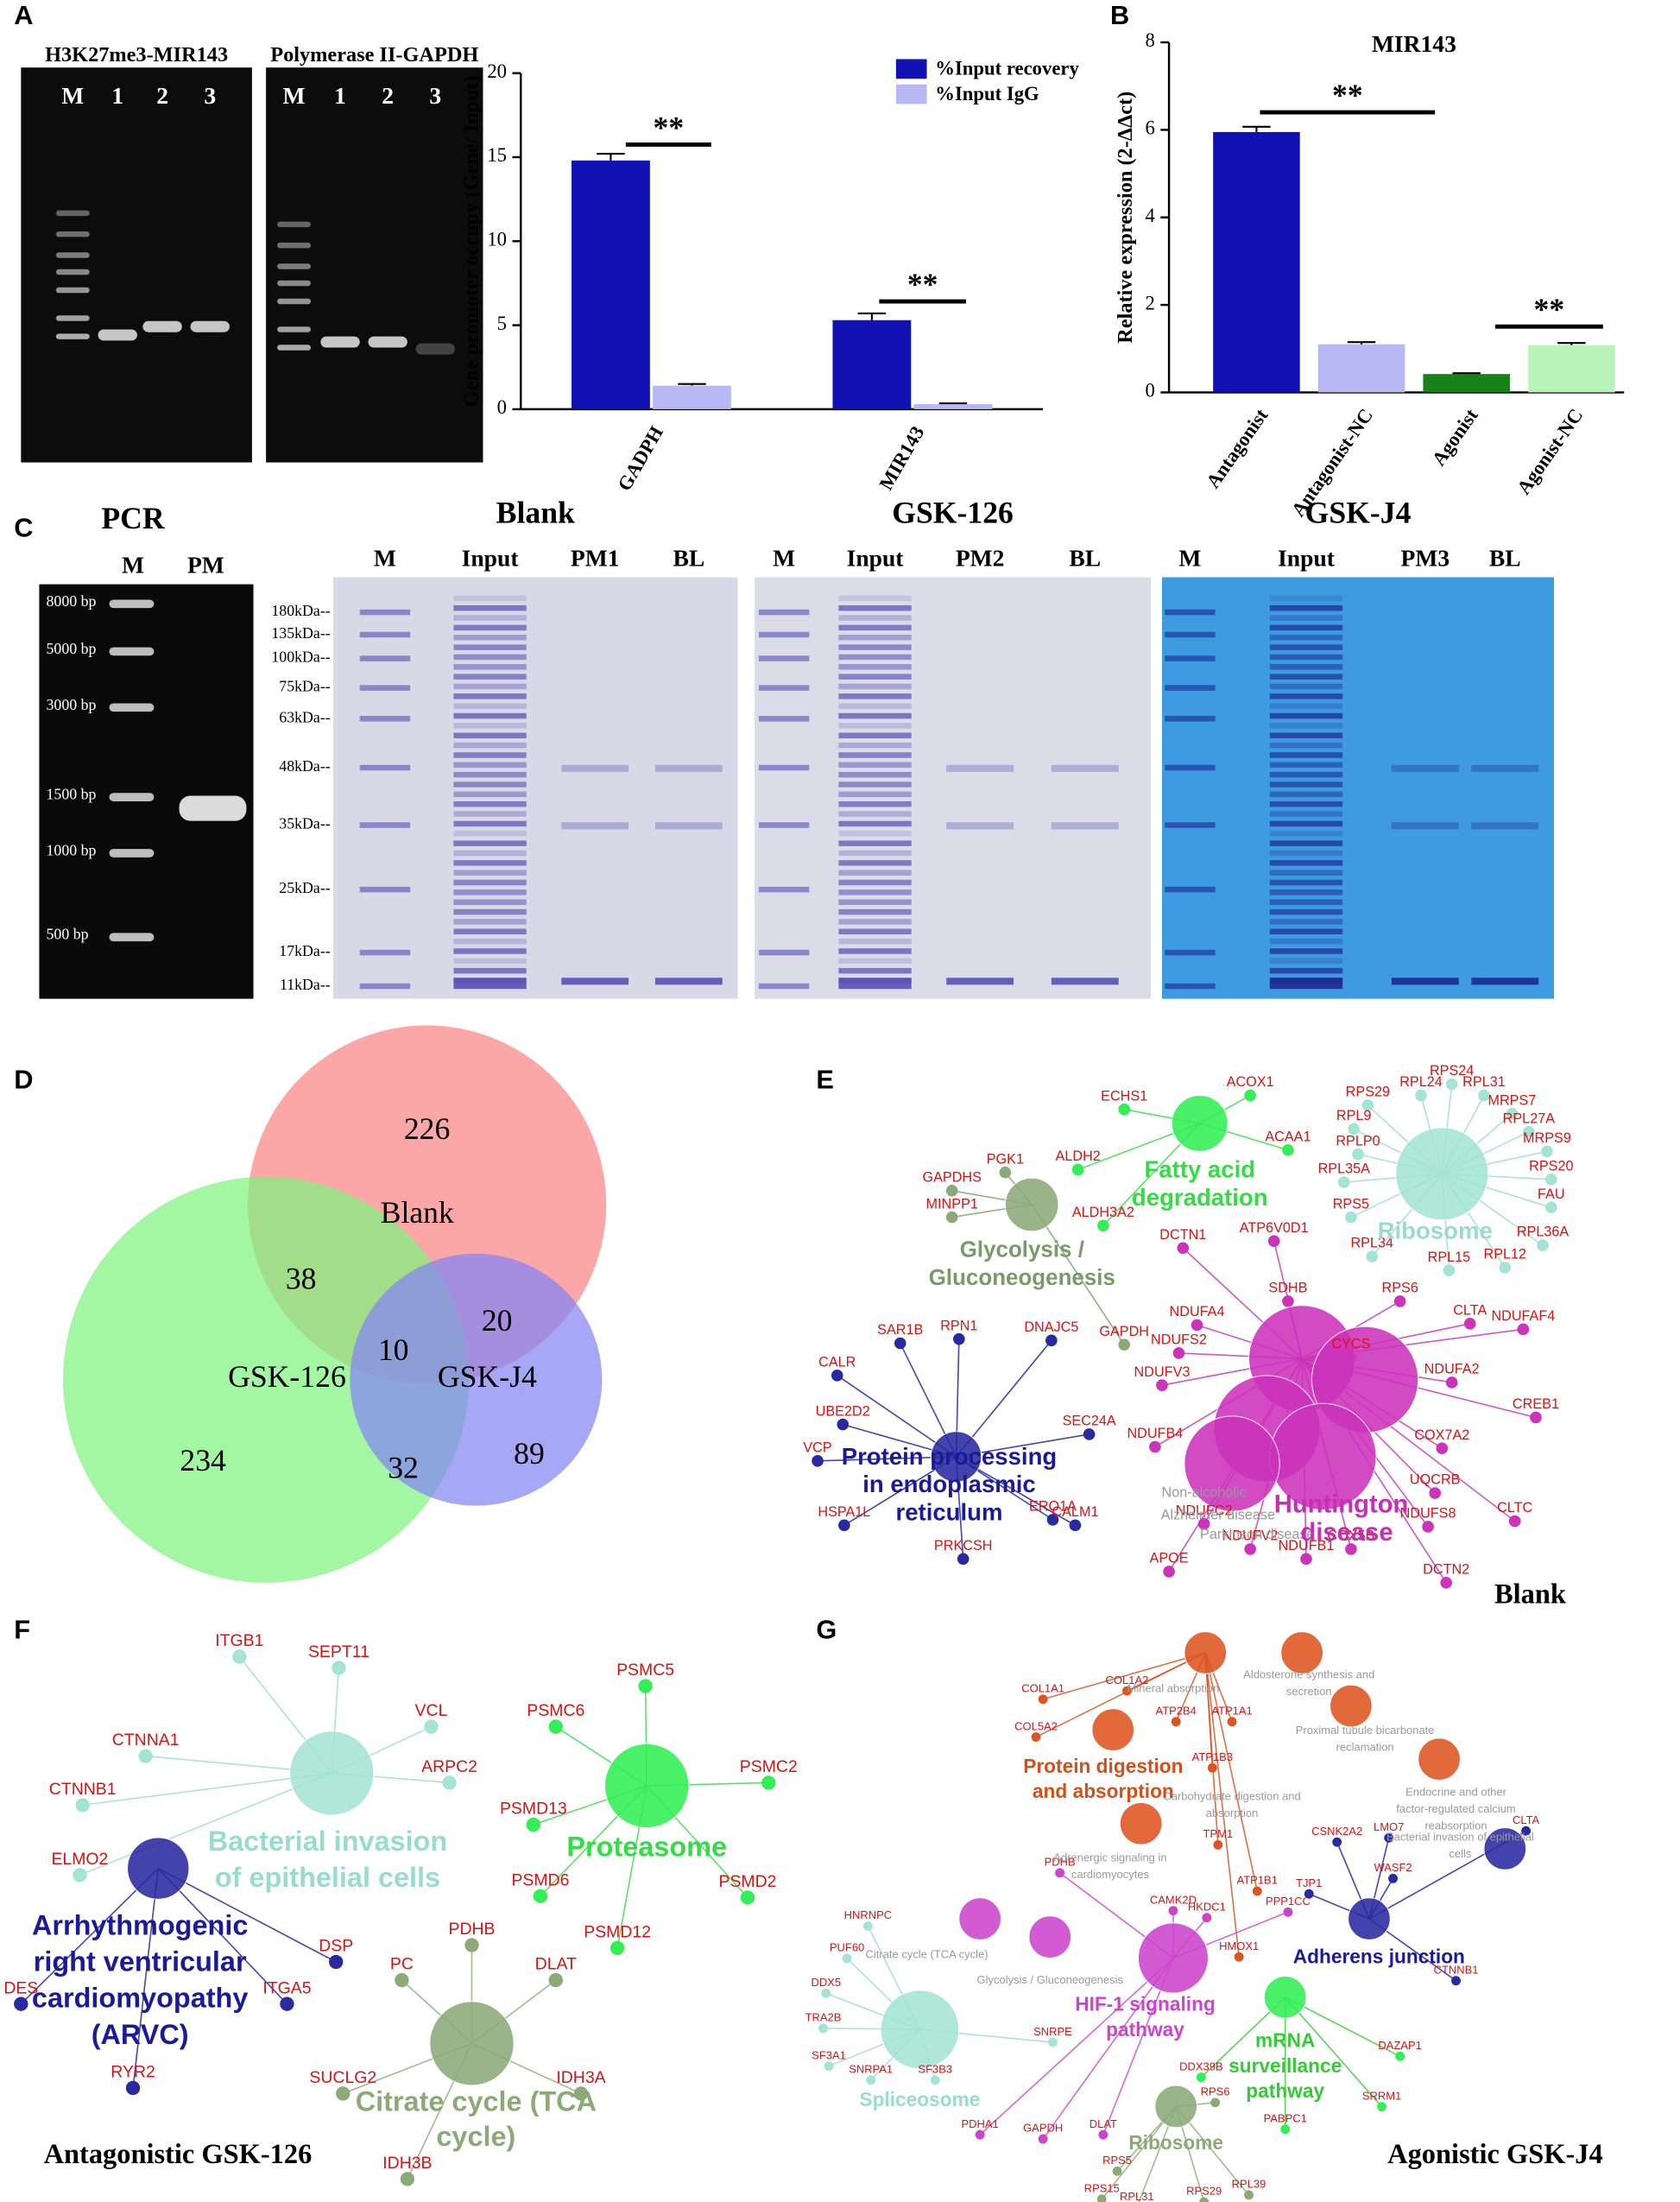 Image resolution: width=1680 pixels, height=2202 pixels. Describe the element at coordinates (502, 323) in the screenshot. I see `y-tick-label: 5` at that location.